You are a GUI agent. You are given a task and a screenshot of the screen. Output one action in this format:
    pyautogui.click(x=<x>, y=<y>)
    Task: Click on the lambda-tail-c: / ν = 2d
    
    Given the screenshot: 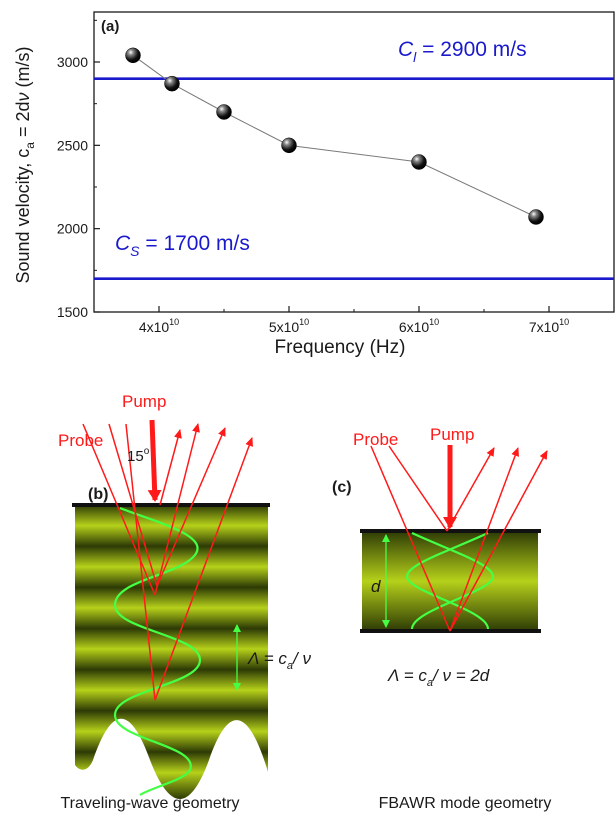 What is the action you would take?
    pyautogui.click(x=461, y=675)
    